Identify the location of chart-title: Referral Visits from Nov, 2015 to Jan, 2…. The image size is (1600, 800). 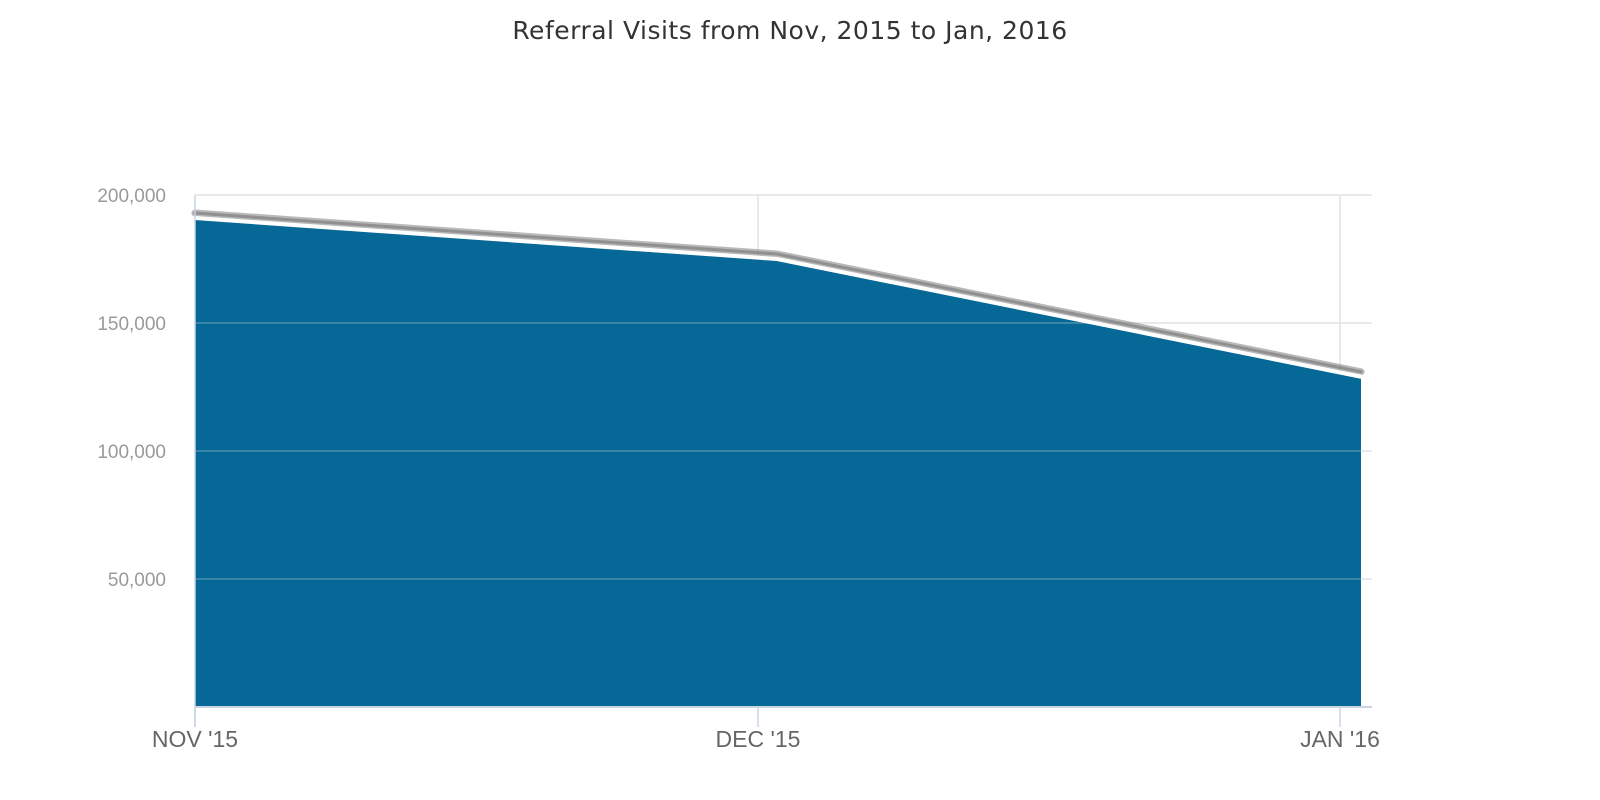
(790, 30).